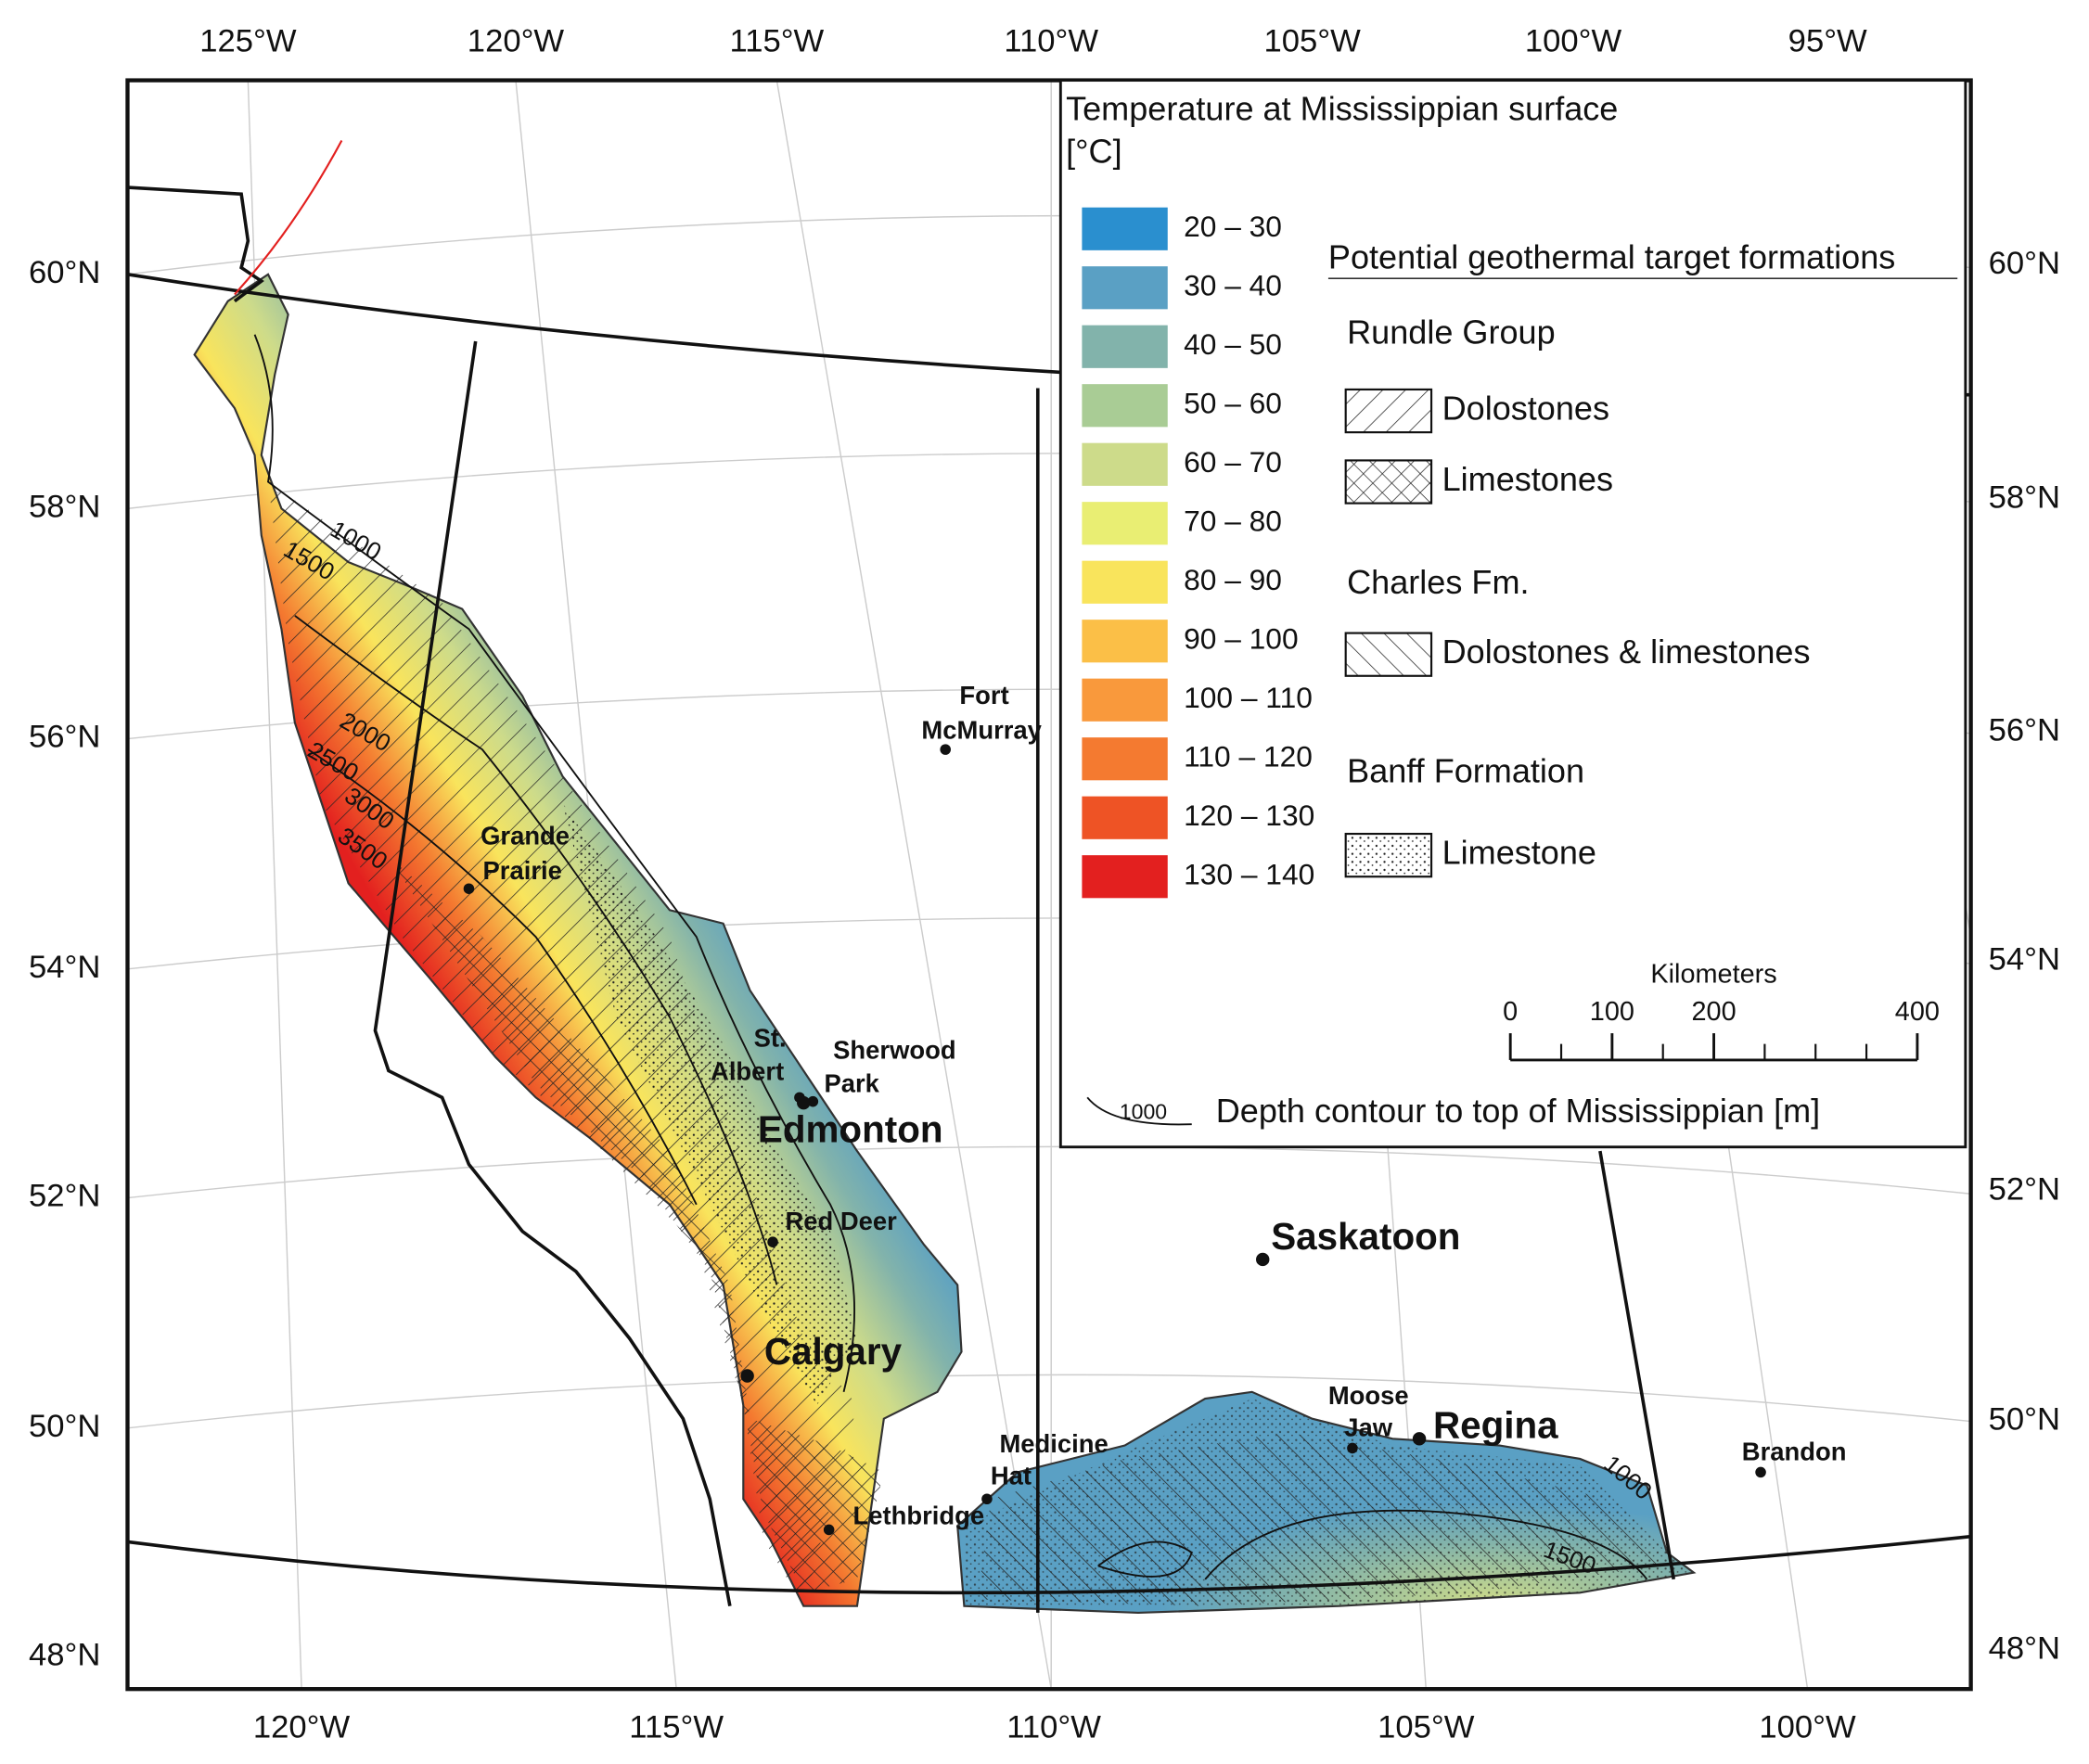 This screenshot has width=2089, height=1764. What do you see at coordinates (1510, 1012) in the screenshot?
I see `scale-tick-label: 0` at bounding box center [1510, 1012].